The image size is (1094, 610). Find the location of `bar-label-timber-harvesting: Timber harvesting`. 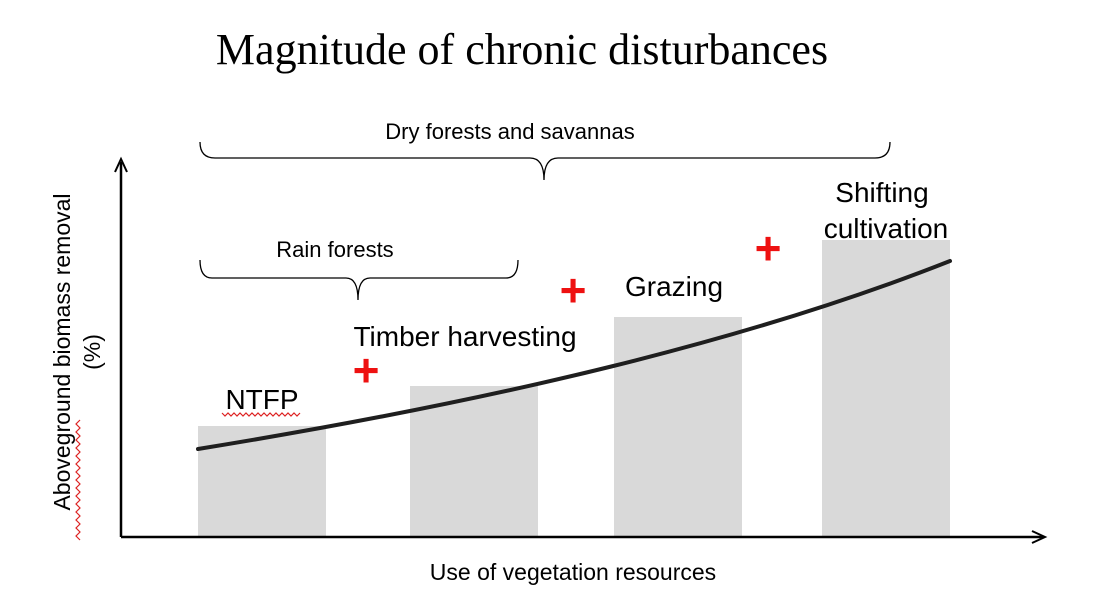

bar-label-timber-harvesting: Timber harvesting is located at coordinates (464, 336).